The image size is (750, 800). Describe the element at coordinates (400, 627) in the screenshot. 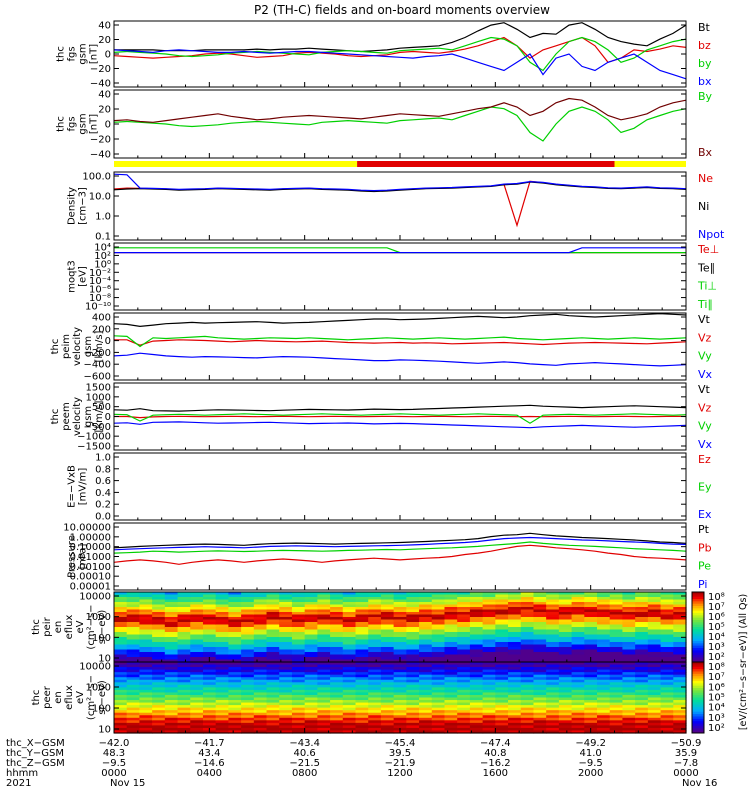

I see `spectrogram-peir_en_eflux` at that location.